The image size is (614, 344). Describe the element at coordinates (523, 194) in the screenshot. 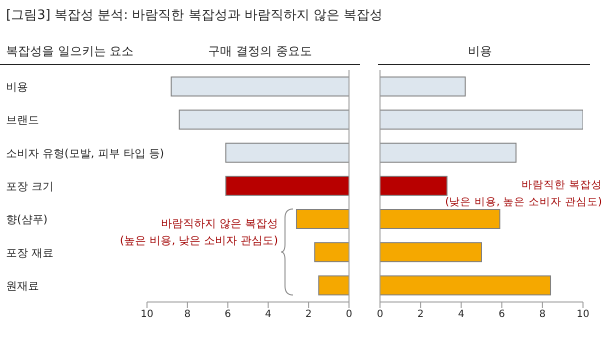

I see `annotation: 바람직한 복잡성 (낮은 비용, 높은 소비자 관심도)` at that location.